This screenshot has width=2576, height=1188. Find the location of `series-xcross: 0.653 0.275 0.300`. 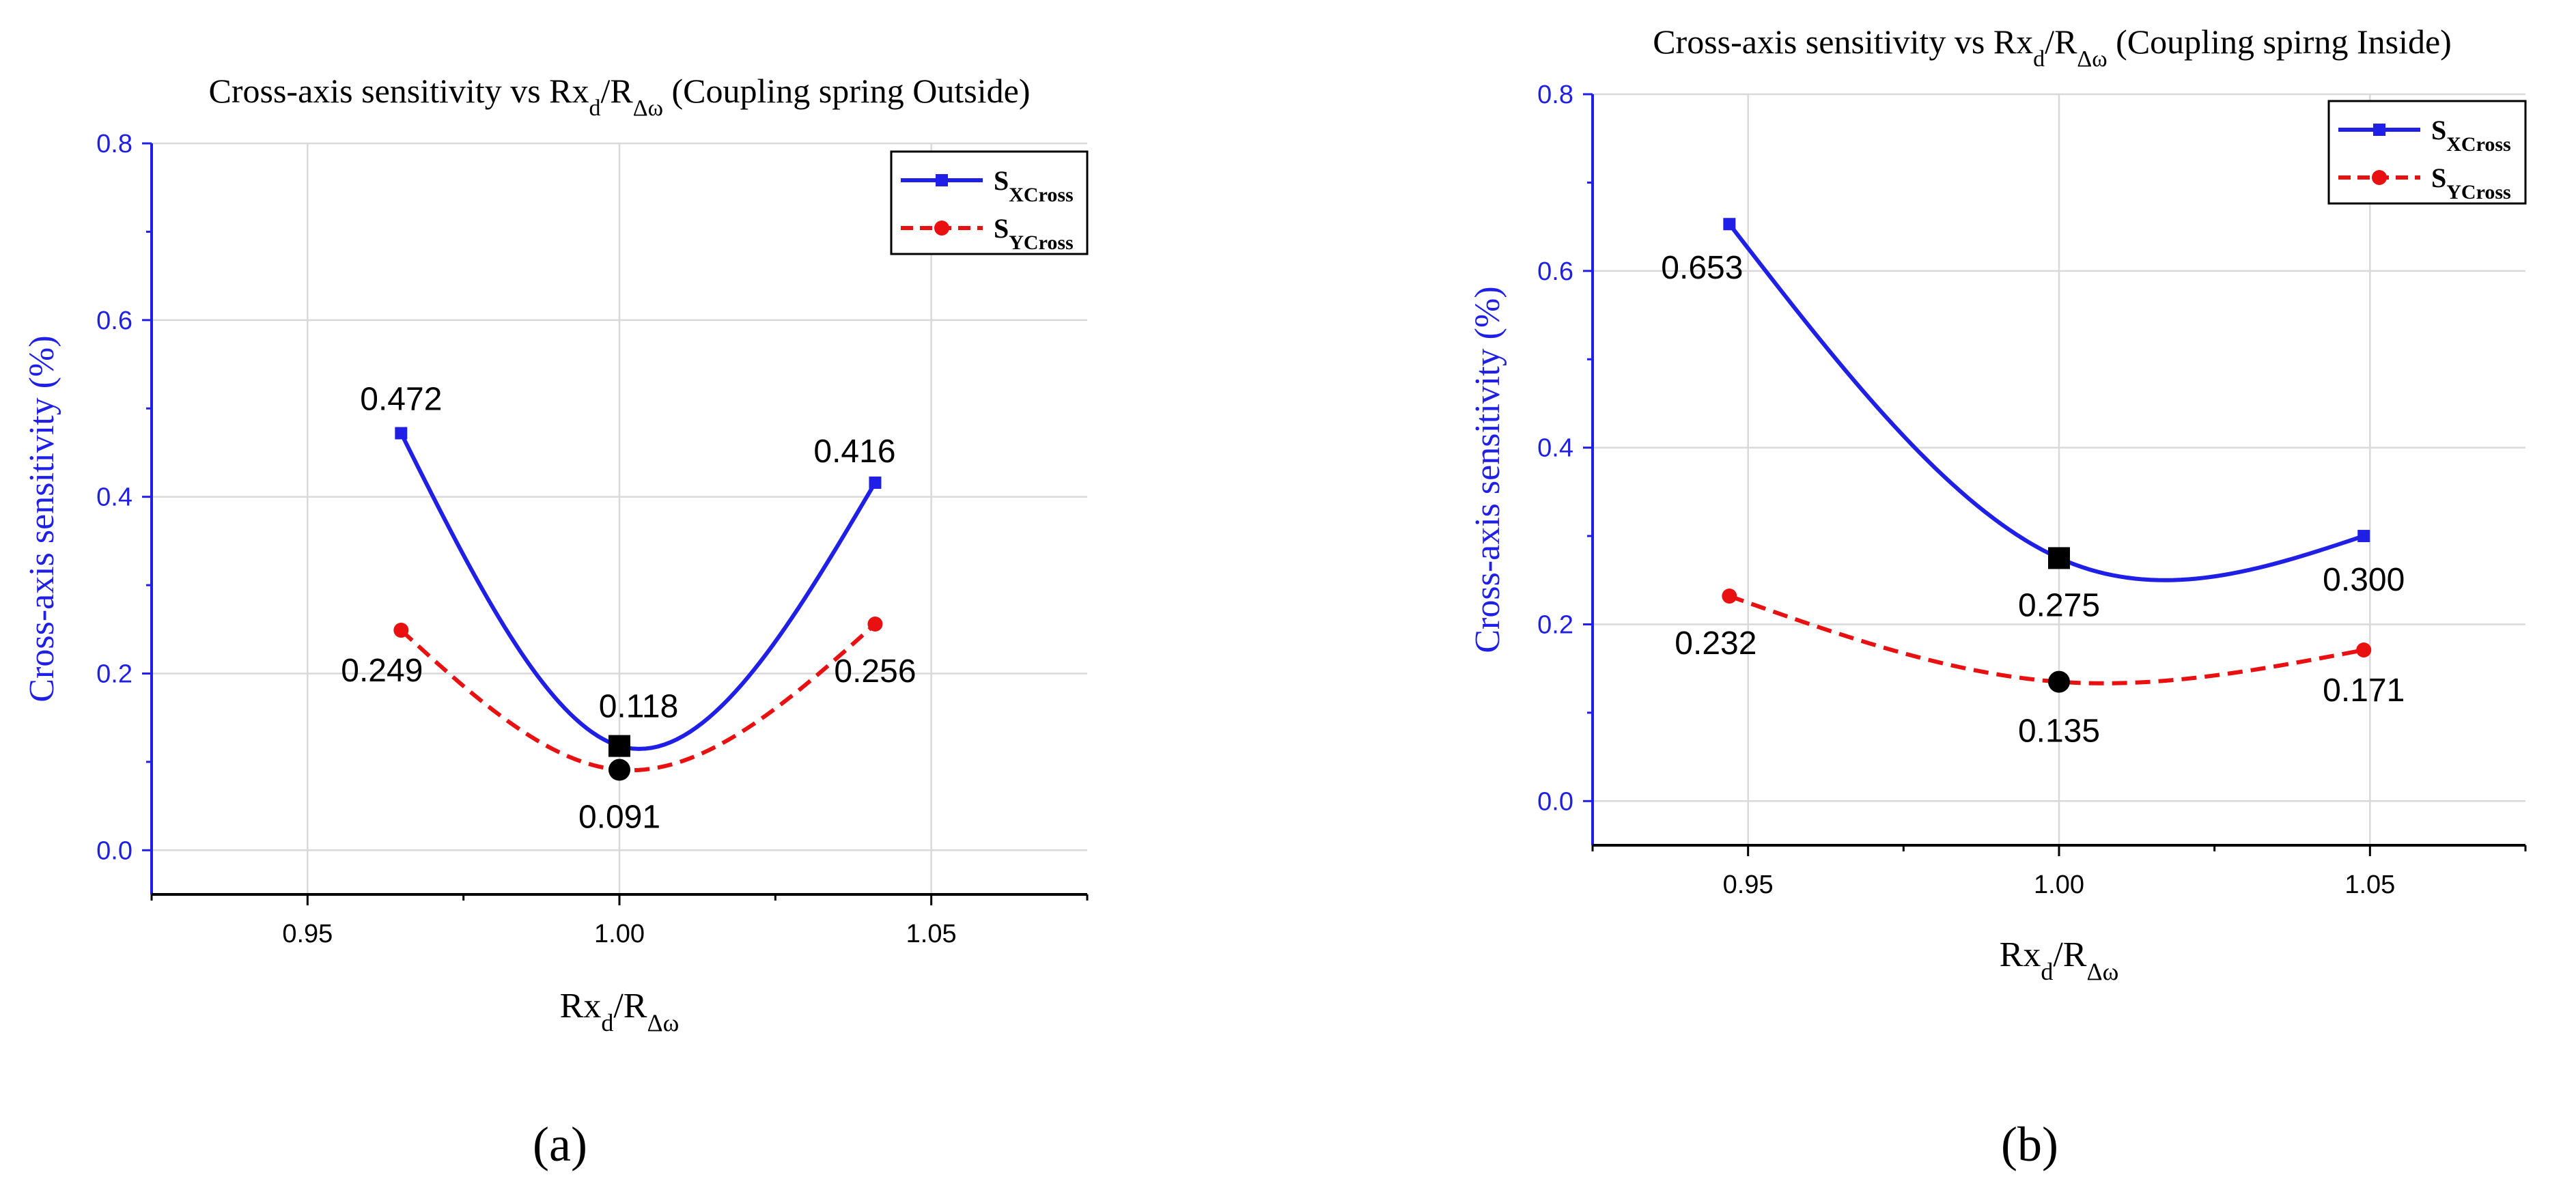

series-xcross: 0.653 0.275 0.300 is located at coordinates (2033, 421).